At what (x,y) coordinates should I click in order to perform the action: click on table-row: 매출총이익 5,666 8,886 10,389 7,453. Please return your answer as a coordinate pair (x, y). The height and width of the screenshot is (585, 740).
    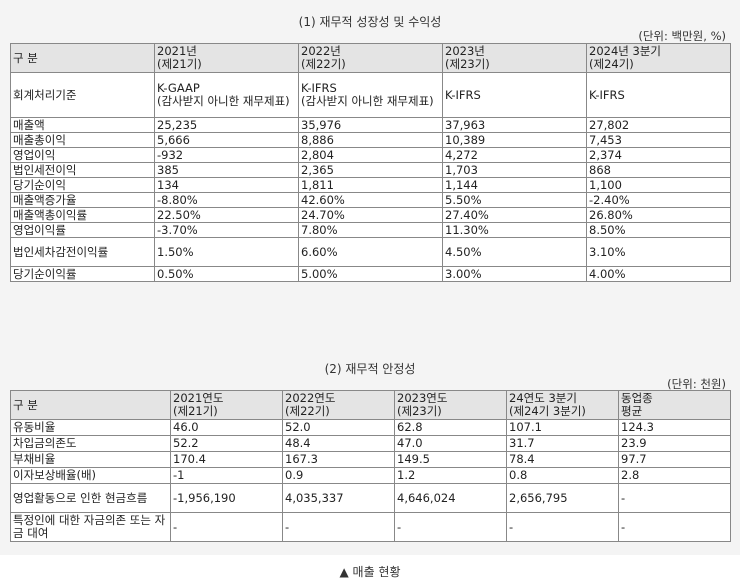
    Looking at the image, I should click on (370, 140).